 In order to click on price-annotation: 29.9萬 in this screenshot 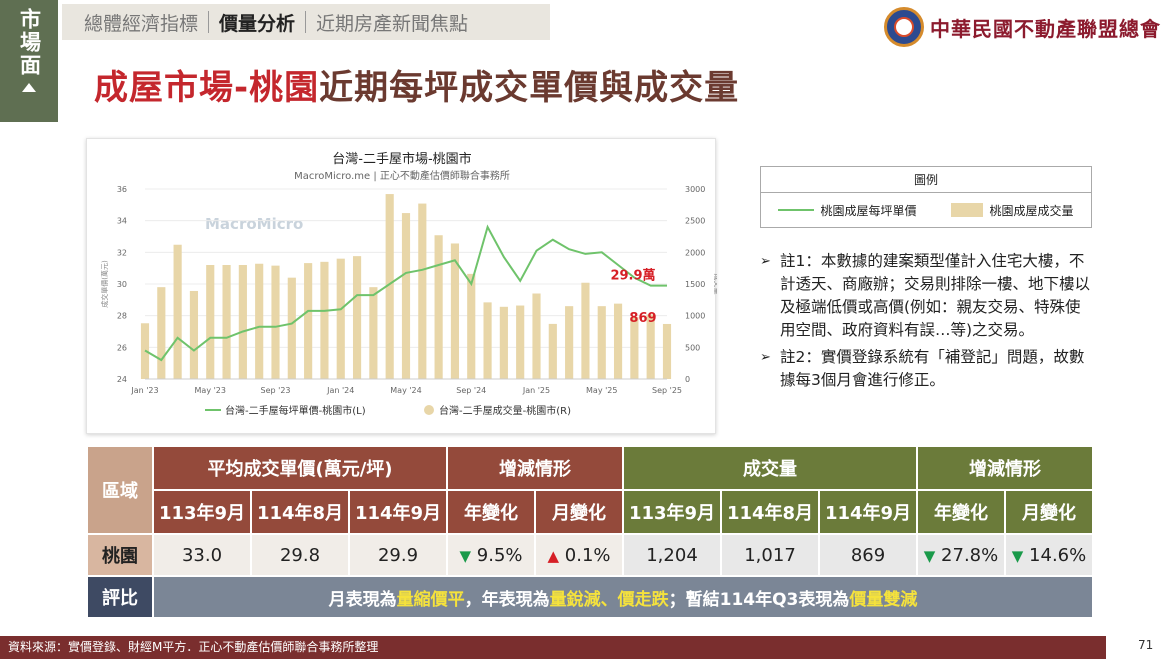, I will do `click(632, 276)`.